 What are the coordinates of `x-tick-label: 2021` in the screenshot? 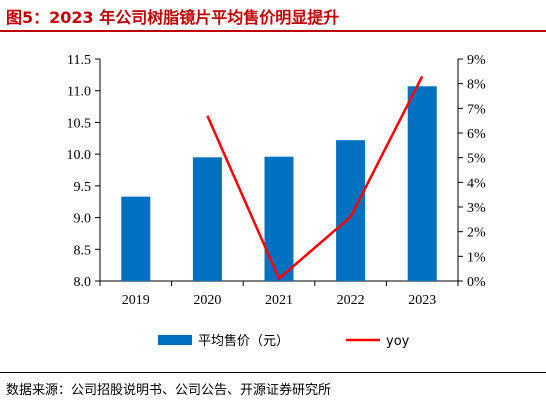 It's located at (279, 300).